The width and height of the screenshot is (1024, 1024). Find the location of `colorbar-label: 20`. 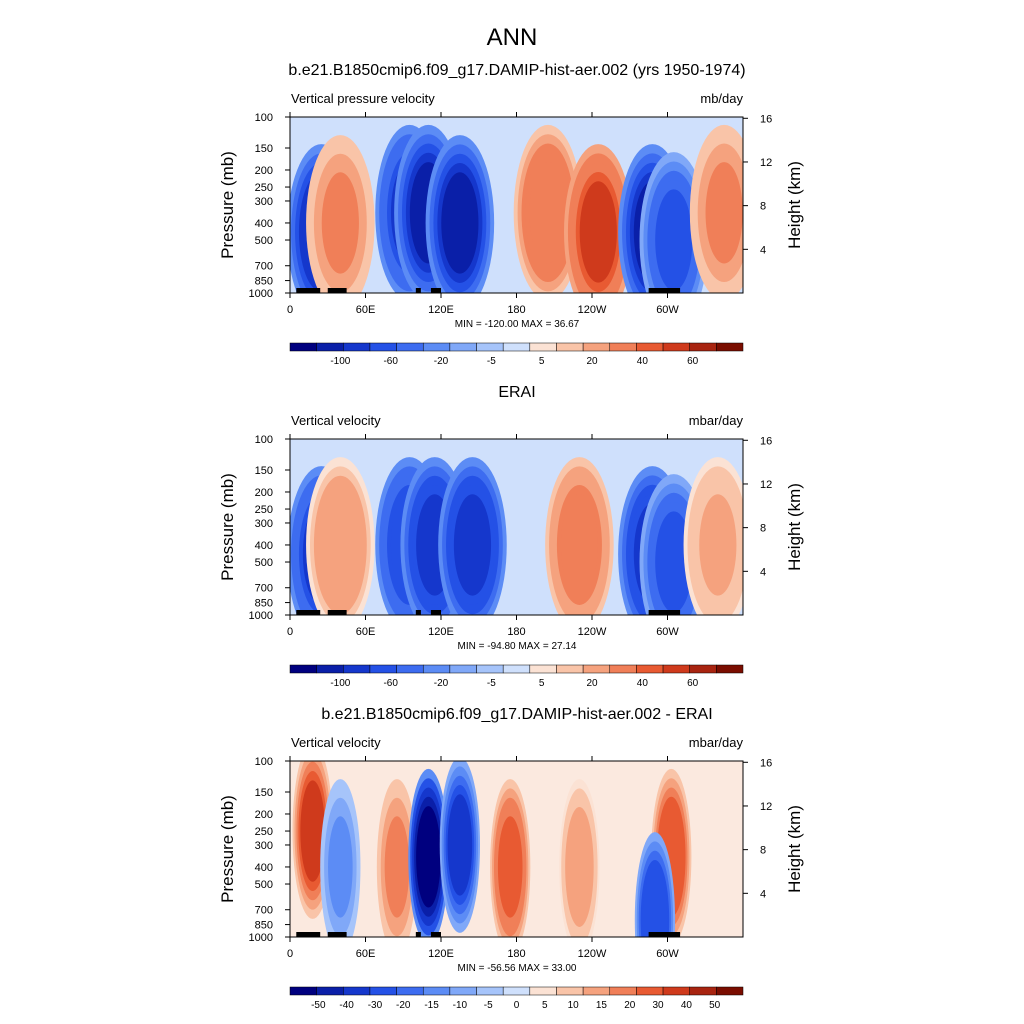

colorbar-label: 20 is located at coordinates (592, 361).